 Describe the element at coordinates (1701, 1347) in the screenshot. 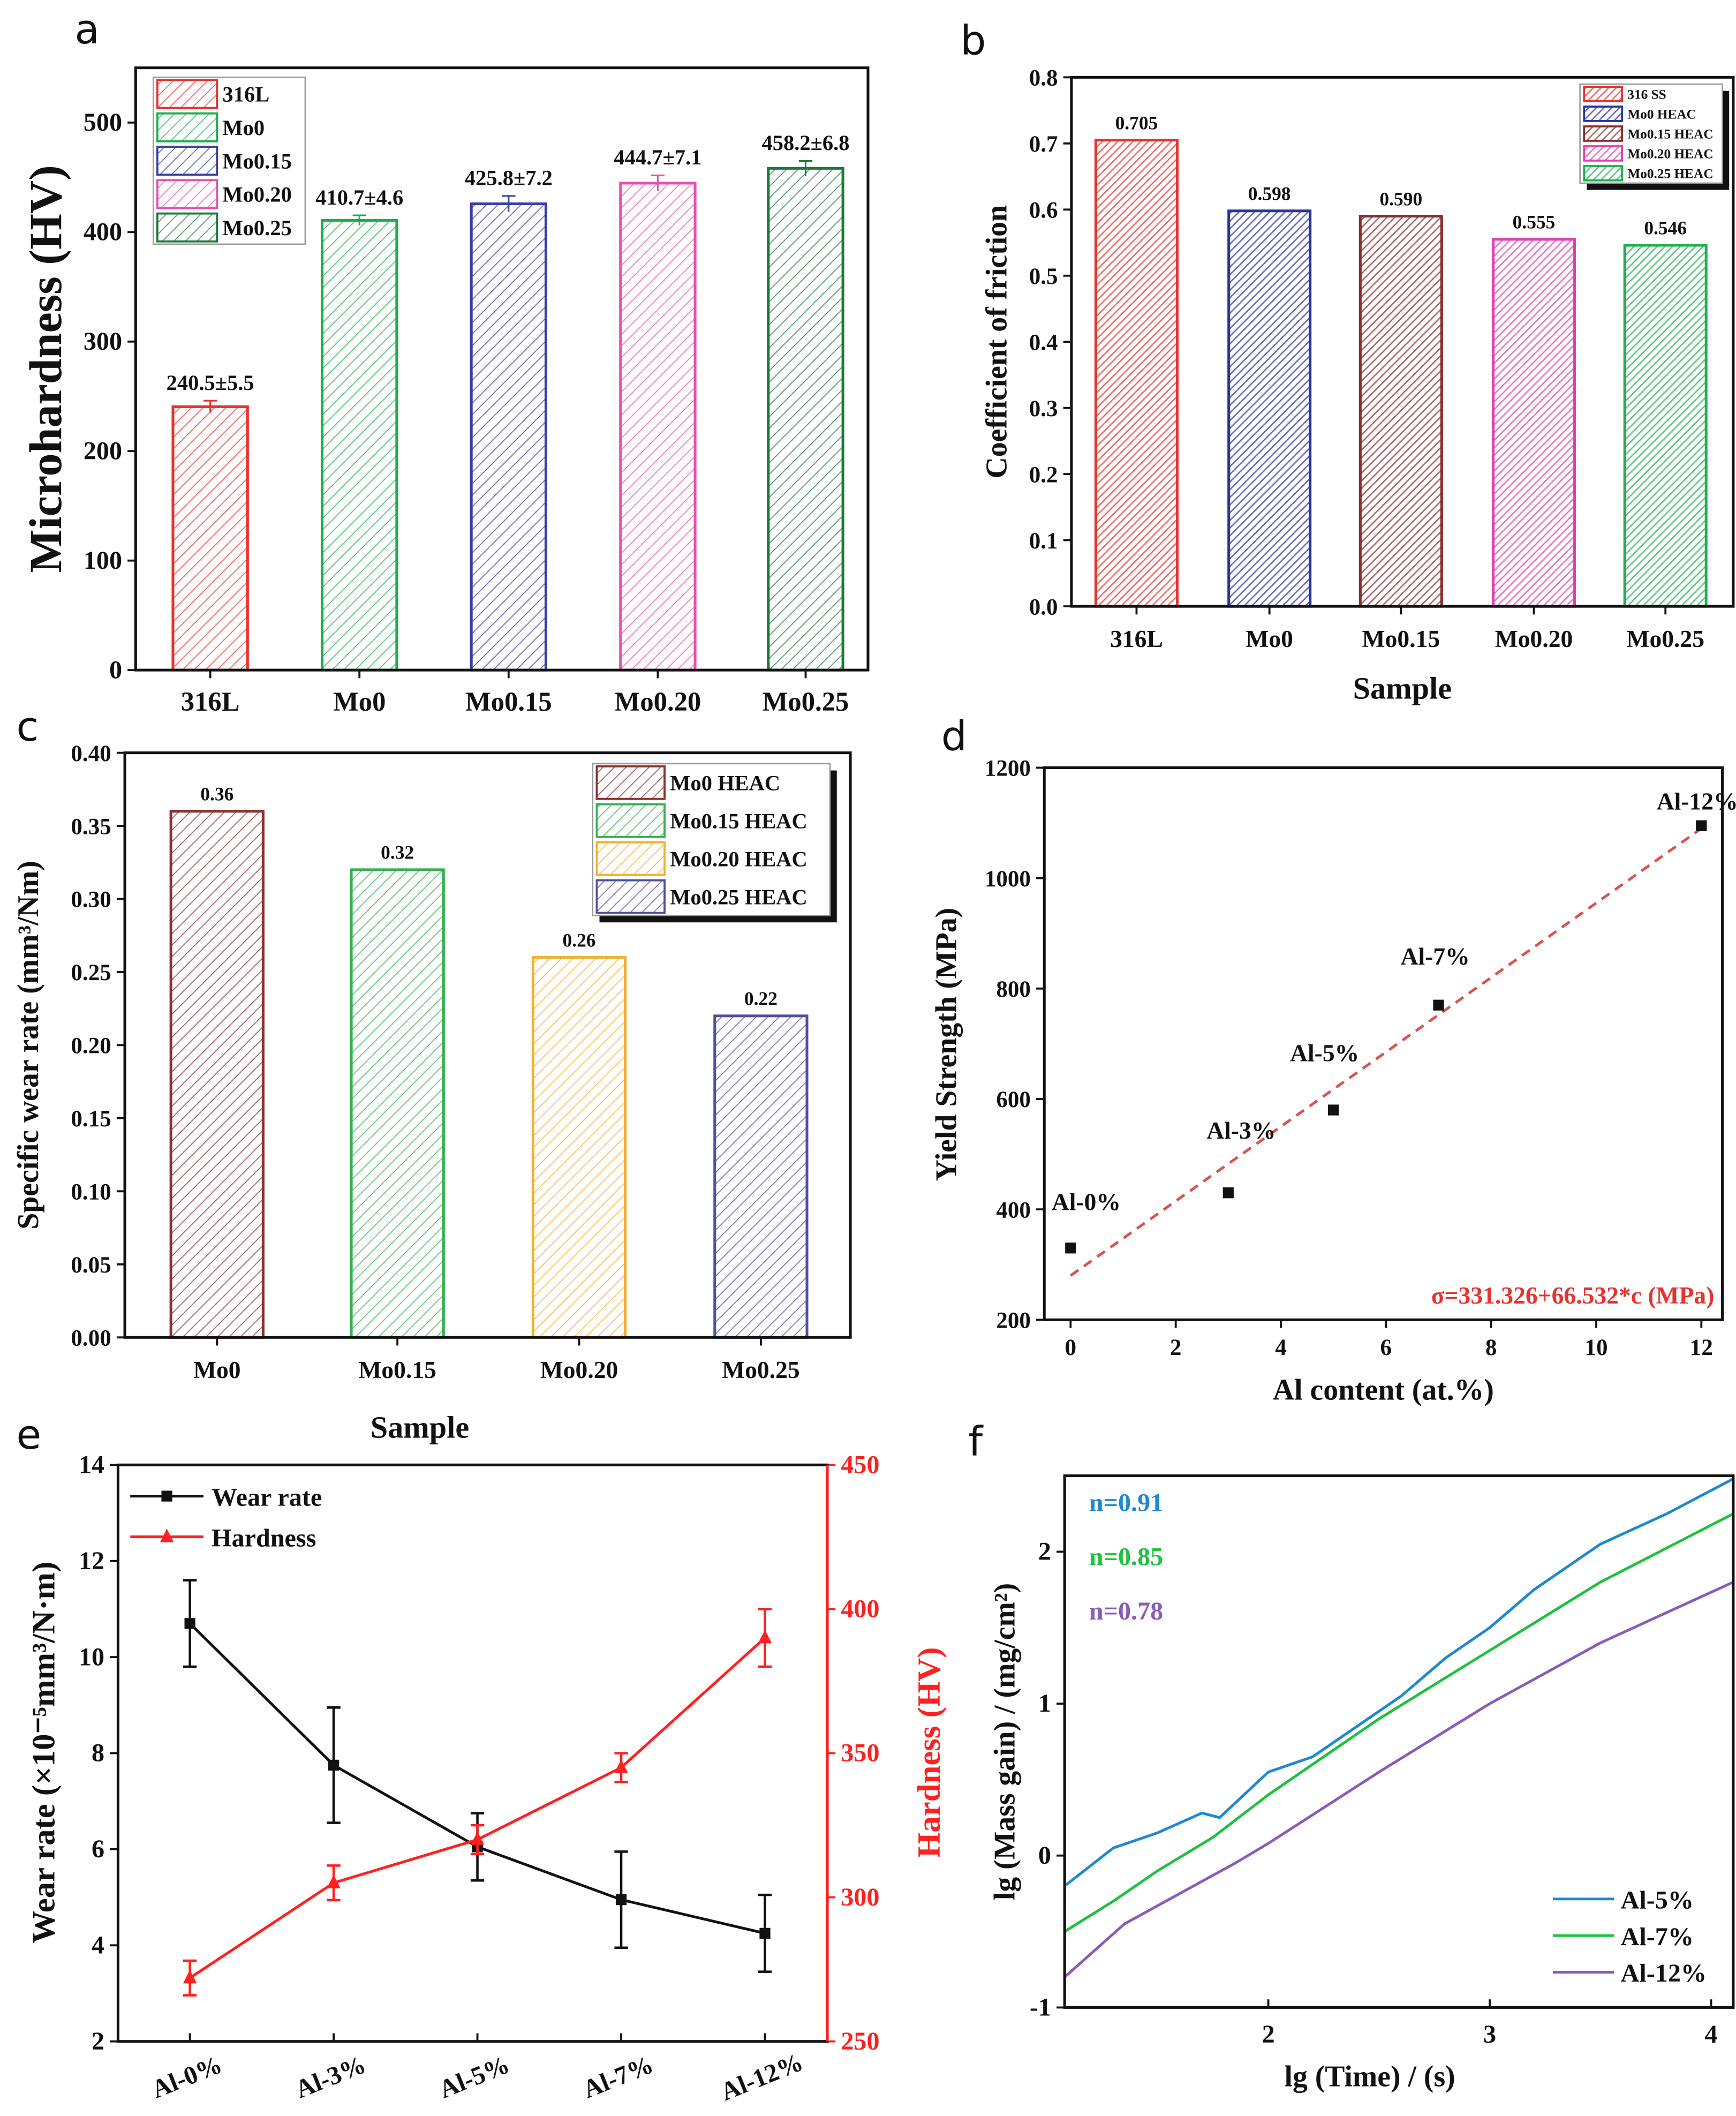

I see `x-tick-label: 12` at that location.